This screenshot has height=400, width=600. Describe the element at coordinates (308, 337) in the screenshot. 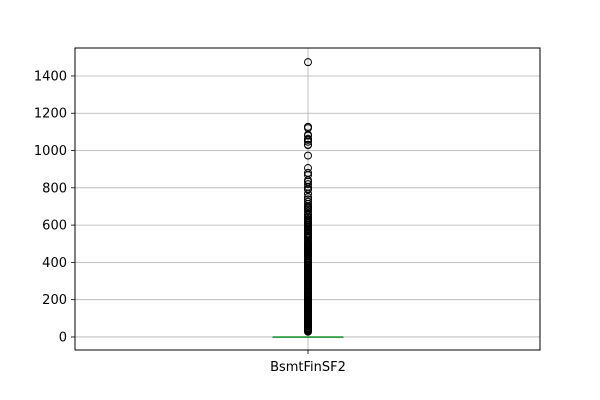

I see `boxplot-layer` at that location.